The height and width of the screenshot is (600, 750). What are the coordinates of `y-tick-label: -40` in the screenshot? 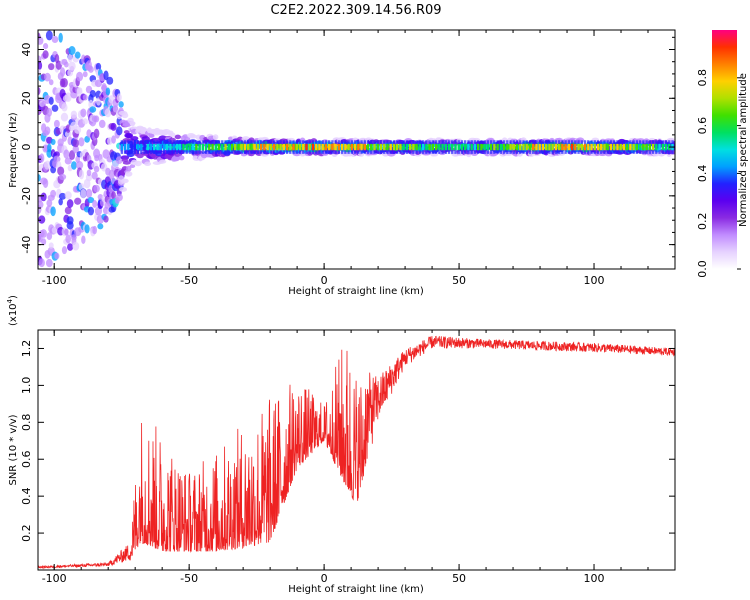 It's located at (26, 245).